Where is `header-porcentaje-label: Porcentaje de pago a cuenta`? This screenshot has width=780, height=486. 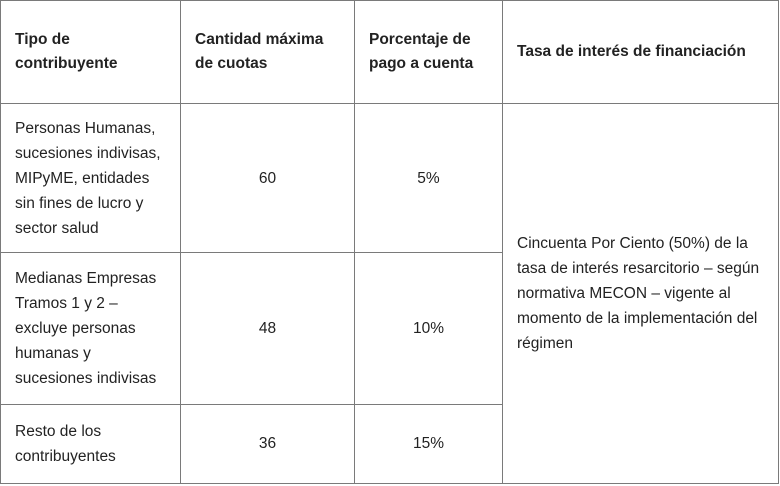 header-porcentaje-label: Porcentaje de pago a cuenta is located at coordinates (421, 51).